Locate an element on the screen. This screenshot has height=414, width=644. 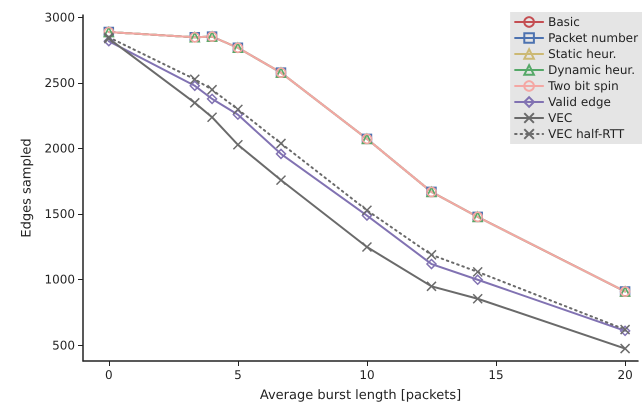
y-tick-label: 2500 is located at coordinates (59, 83).